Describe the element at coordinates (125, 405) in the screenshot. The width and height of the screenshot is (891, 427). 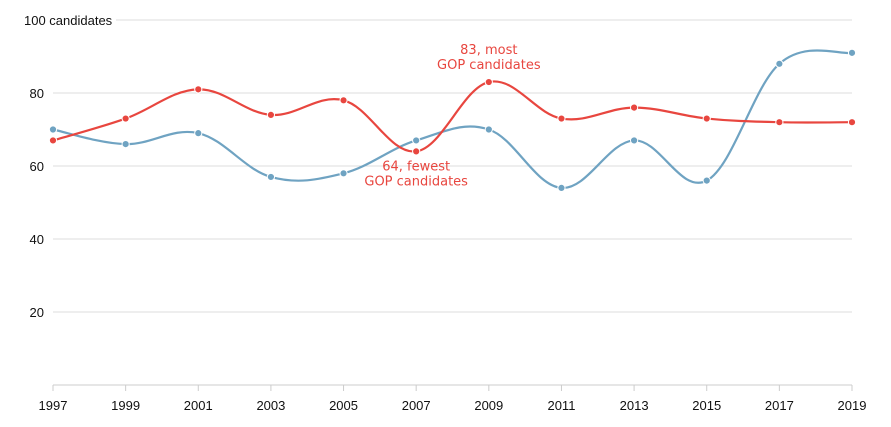
I see `x-tick-label: 1999` at that location.